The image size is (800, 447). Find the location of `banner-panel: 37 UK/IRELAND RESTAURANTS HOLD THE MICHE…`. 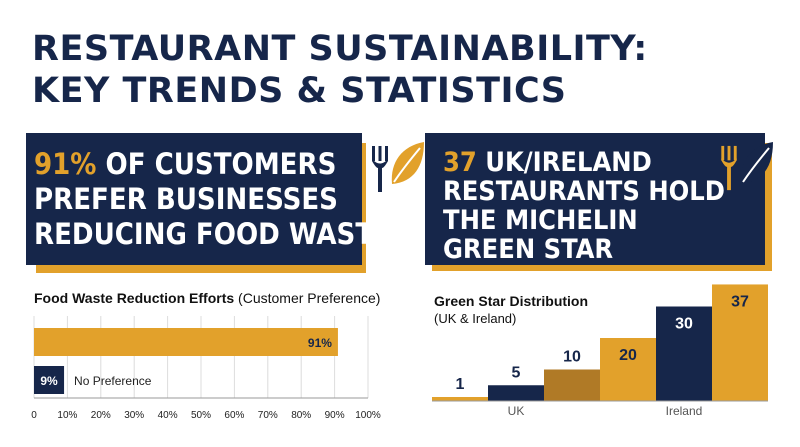

banner-panel: 37 UK/IRELAND RESTAURANTS HOLD THE MICHE… is located at coordinates (595, 199).